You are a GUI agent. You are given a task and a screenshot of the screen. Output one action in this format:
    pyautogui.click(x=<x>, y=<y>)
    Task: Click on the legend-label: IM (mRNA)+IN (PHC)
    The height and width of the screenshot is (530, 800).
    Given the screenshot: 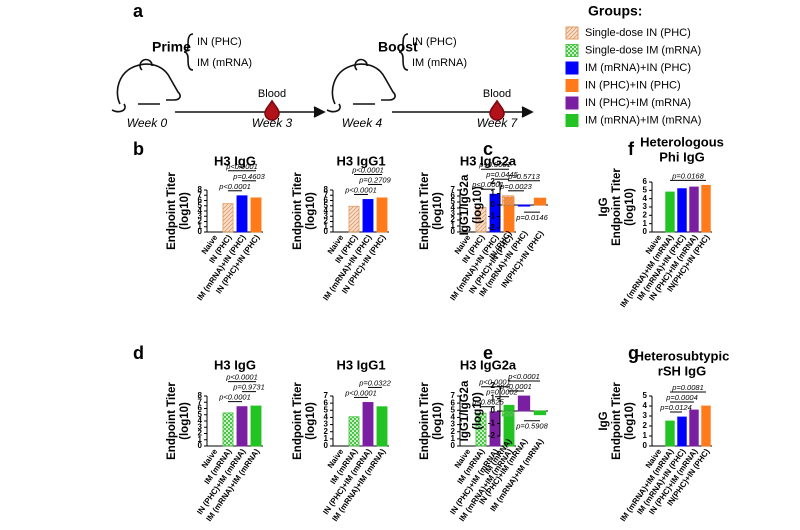 What is the action you would take?
    pyautogui.click(x=638, y=68)
    